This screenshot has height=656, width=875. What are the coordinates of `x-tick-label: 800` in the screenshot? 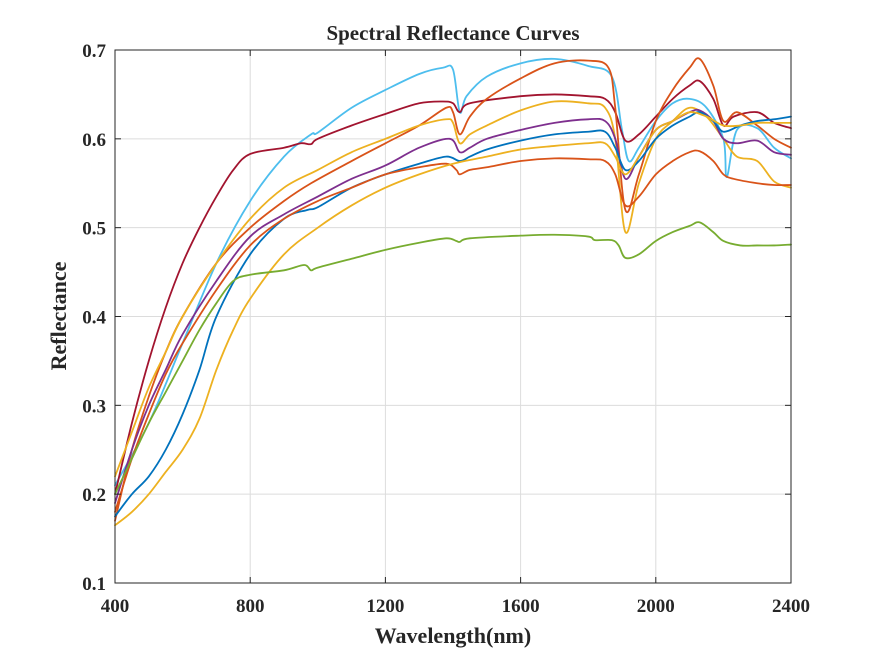 It's located at (250, 606).